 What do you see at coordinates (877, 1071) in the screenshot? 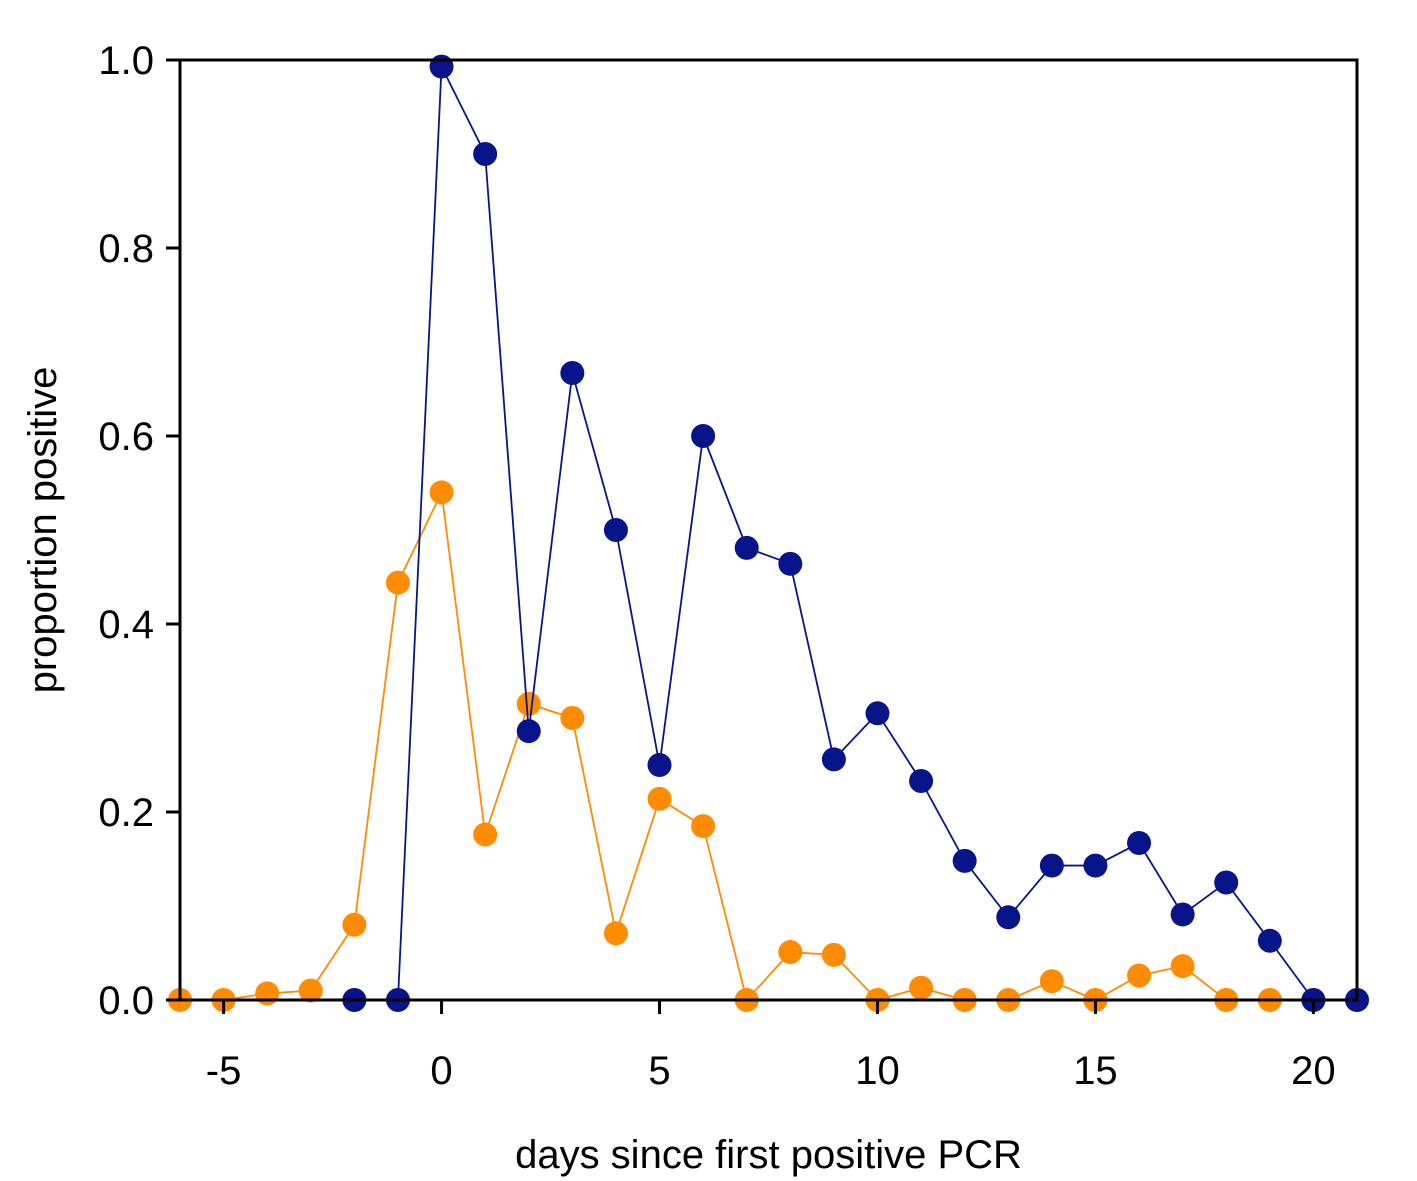
I see `x-tick-label: 10` at bounding box center [877, 1071].